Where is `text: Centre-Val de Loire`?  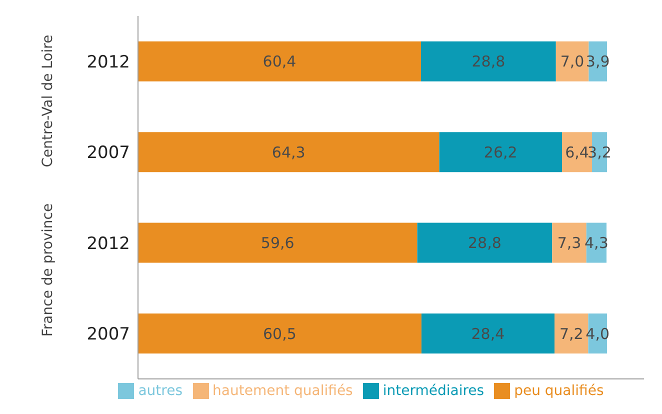
text: Centre-Val de Loire is located at coordinates (48, 100).